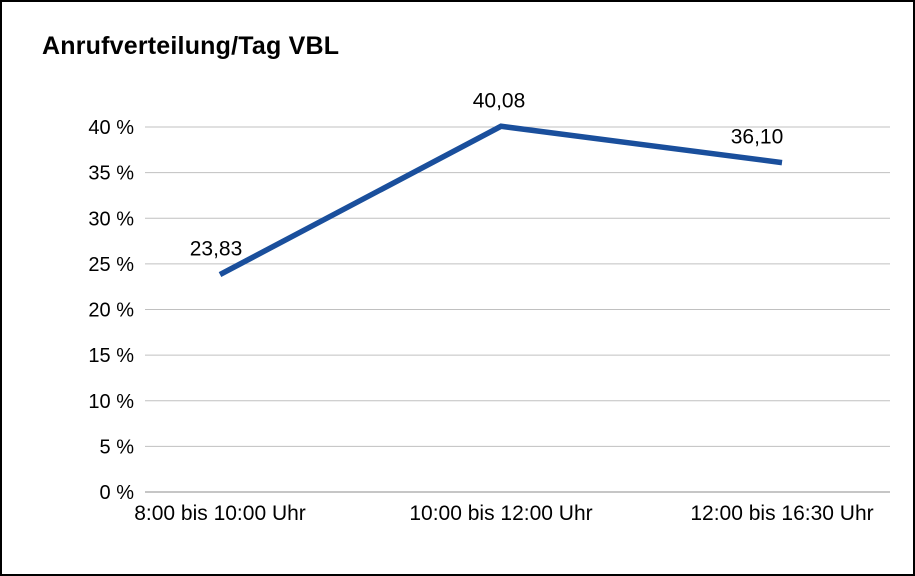 Image resolution: width=915 pixels, height=576 pixels. Describe the element at coordinates (111, 265) in the screenshot. I see `y-tick-label: 25 %` at that location.